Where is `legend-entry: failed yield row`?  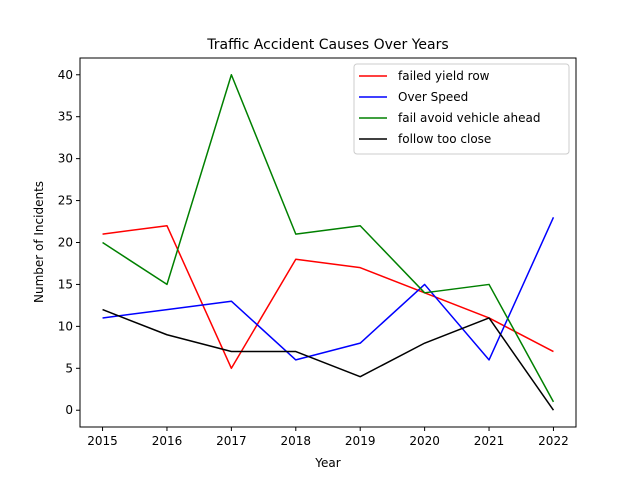
legend-entry: failed yield row is located at coordinates (444, 76).